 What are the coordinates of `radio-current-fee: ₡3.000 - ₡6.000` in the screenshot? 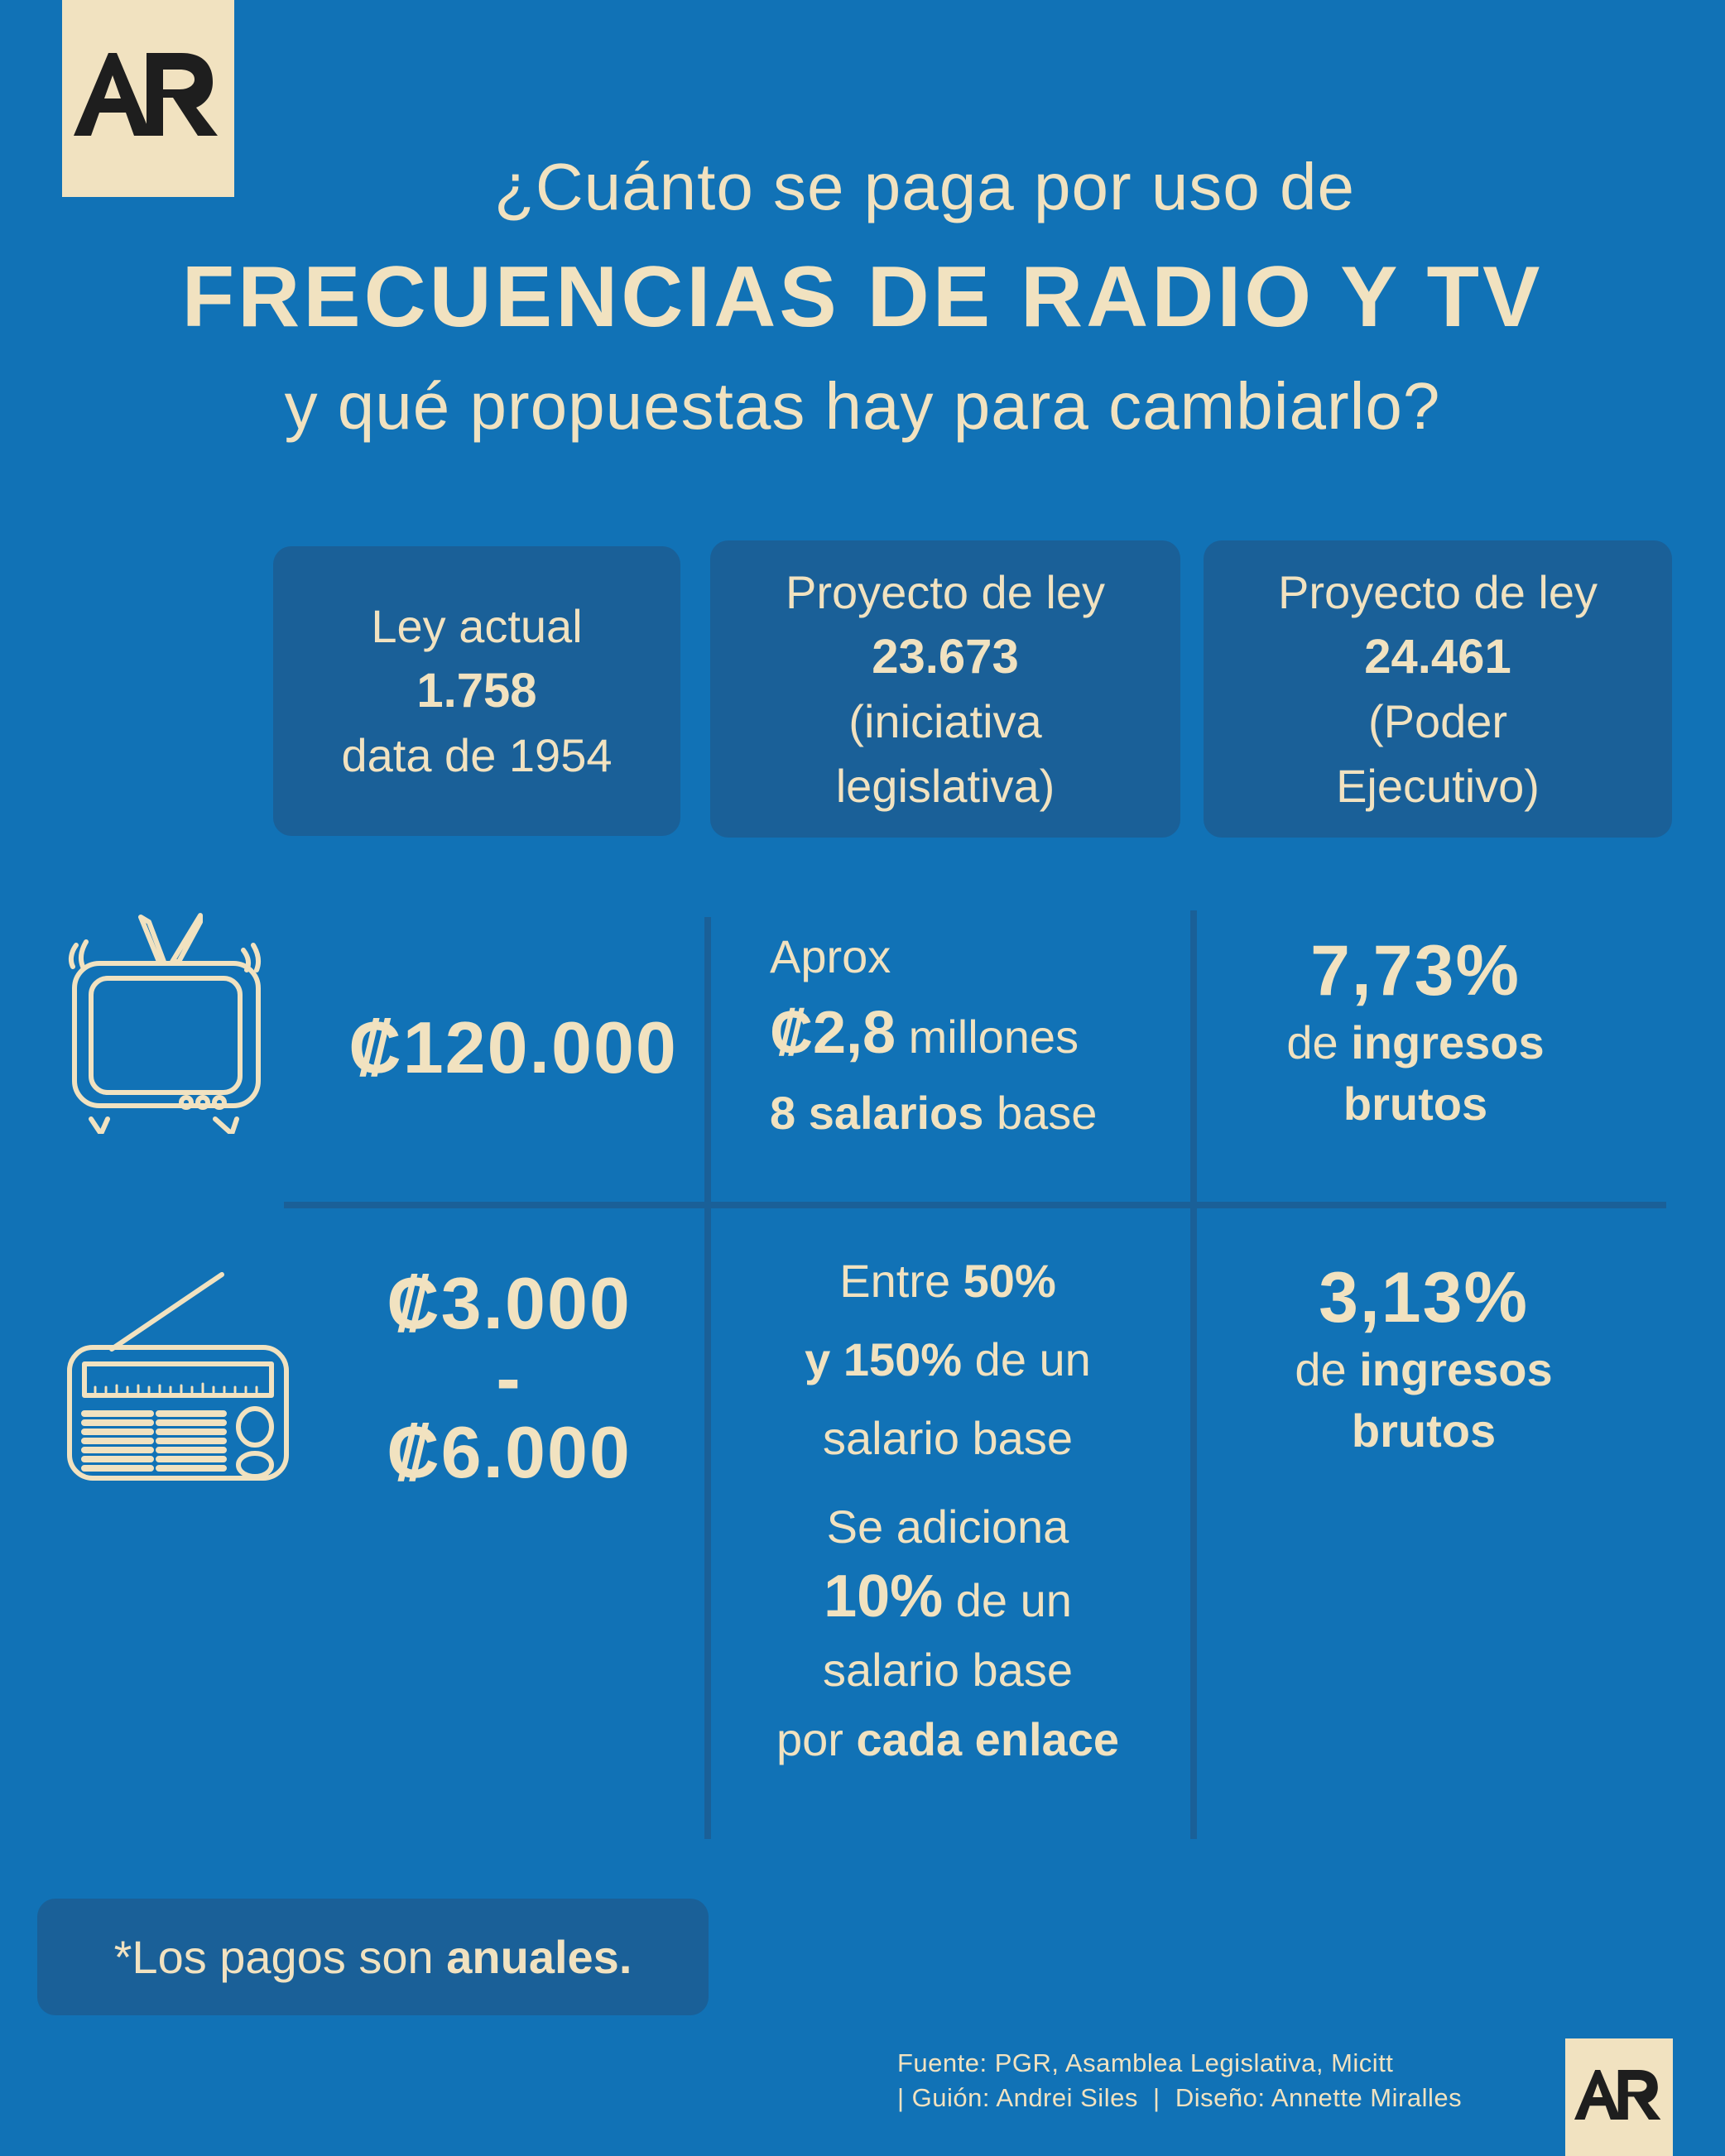 It's located at (509, 1378).